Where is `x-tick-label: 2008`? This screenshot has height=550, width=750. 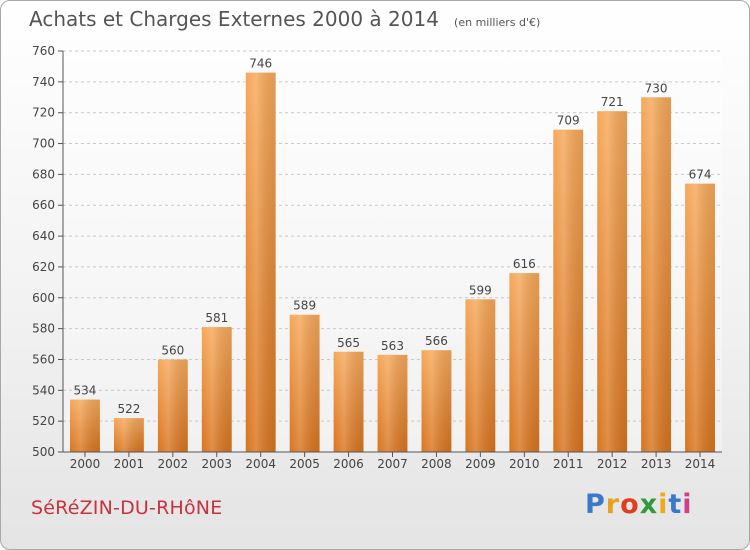
x-tick-label: 2008 is located at coordinates (436, 464).